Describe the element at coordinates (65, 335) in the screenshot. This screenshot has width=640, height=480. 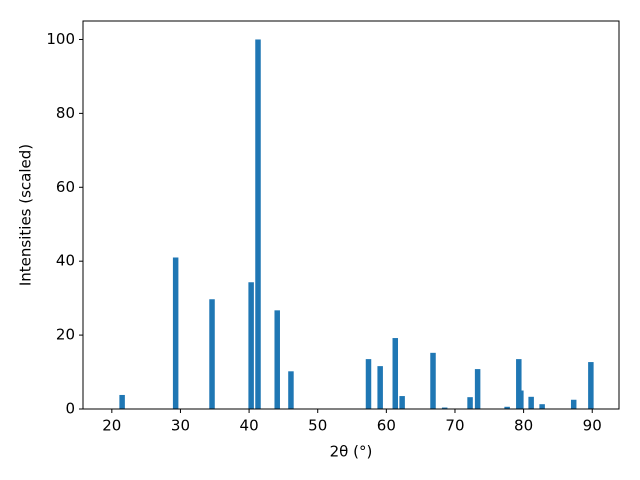
I see `y-tick-label: 20` at that location.